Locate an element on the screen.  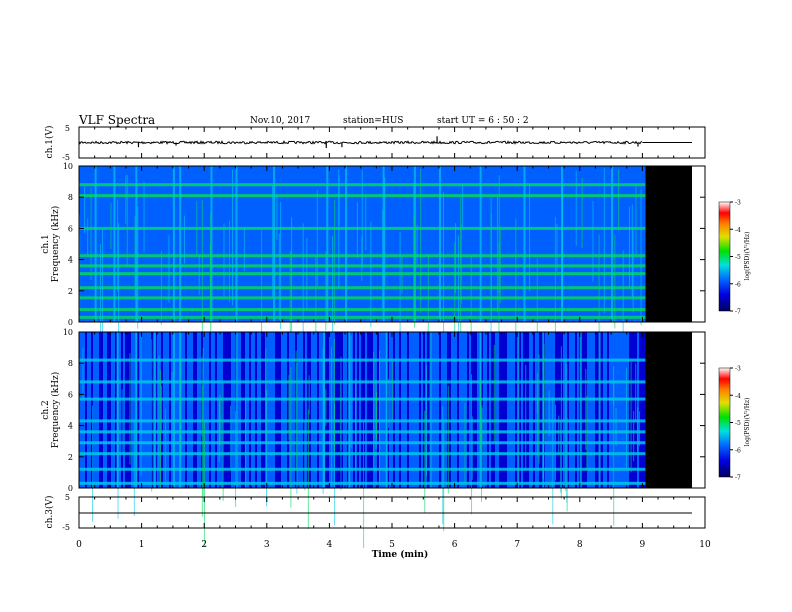
time-tick-label: 1 is located at coordinates (142, 545).